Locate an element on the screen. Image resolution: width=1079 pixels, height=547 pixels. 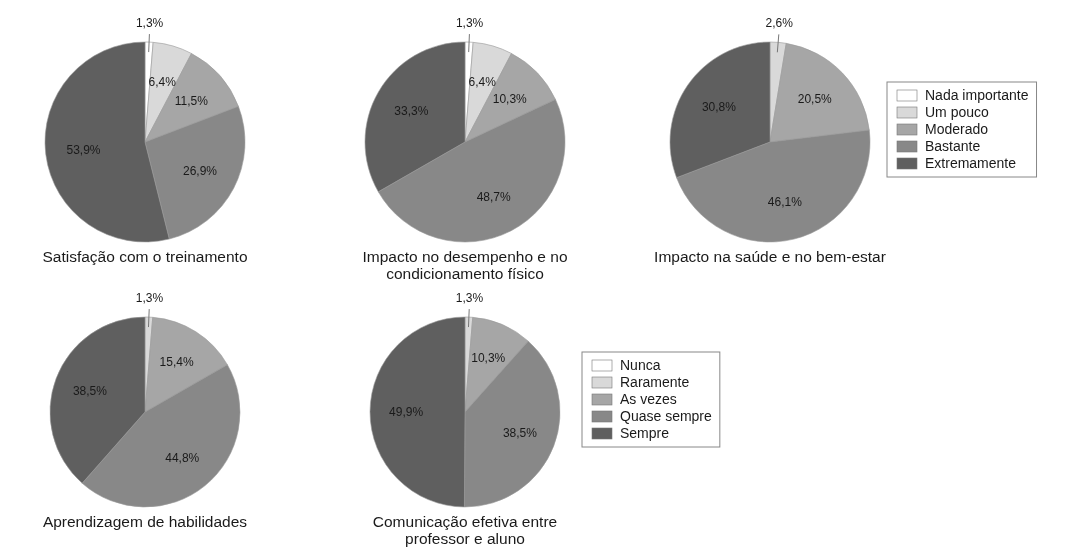
data-label: 44,8% is located at coordinates (182, 457).